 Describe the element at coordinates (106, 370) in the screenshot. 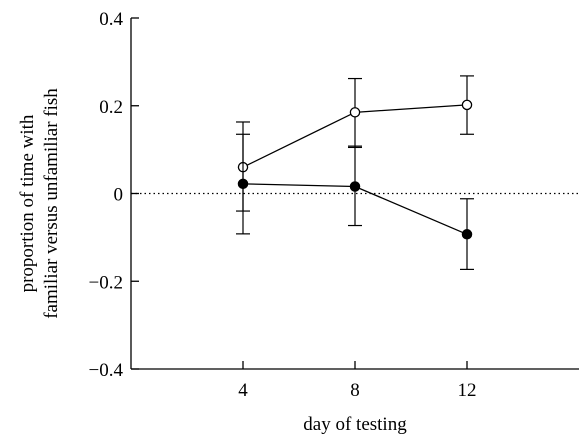

I see `y-tick-label: −0.4` at that location.